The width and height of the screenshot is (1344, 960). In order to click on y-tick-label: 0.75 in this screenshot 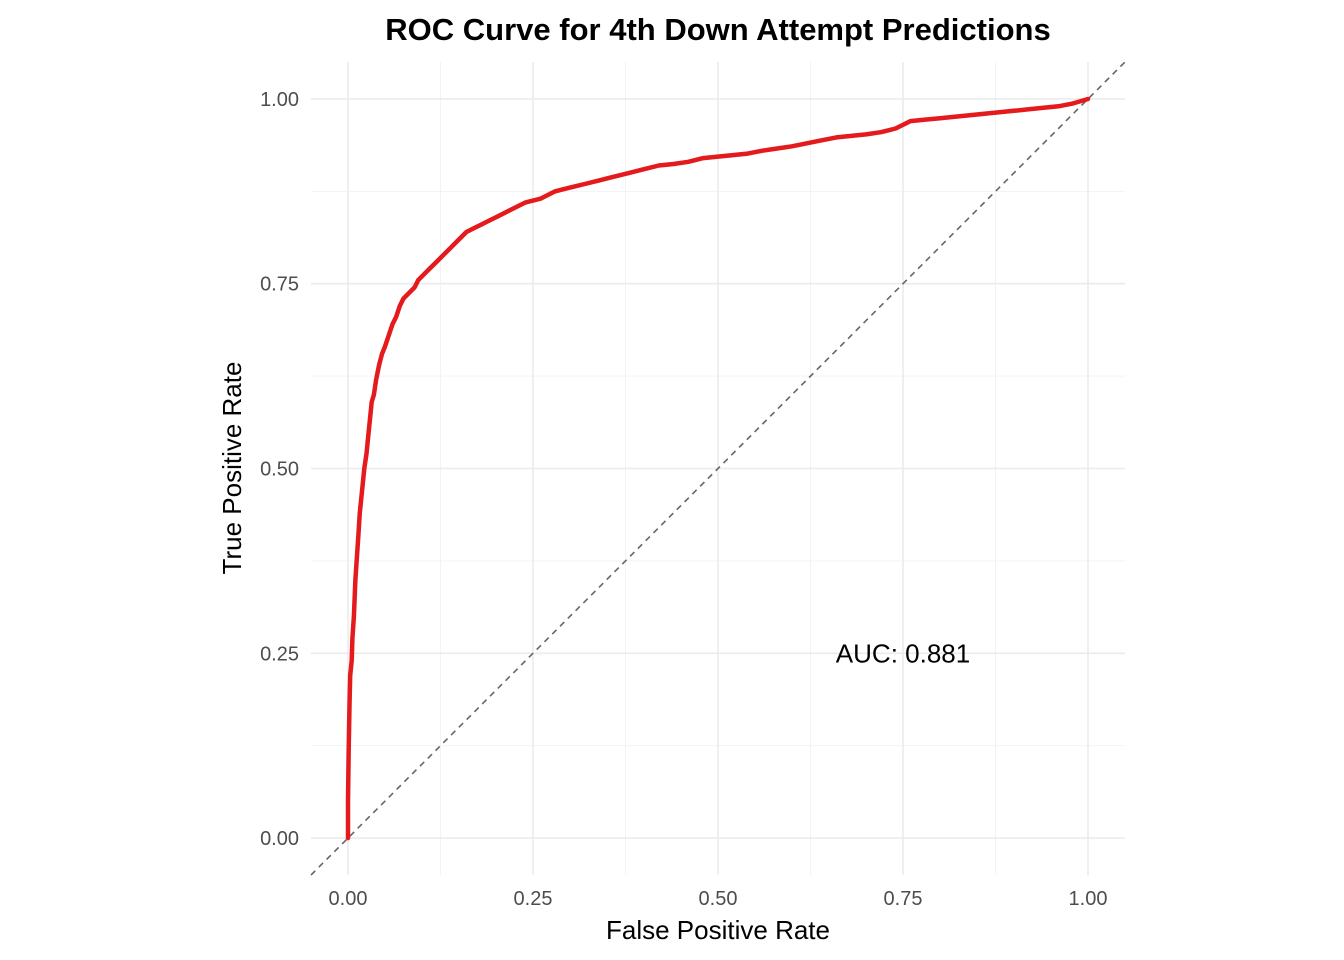, I will do `click(279, 285)`.